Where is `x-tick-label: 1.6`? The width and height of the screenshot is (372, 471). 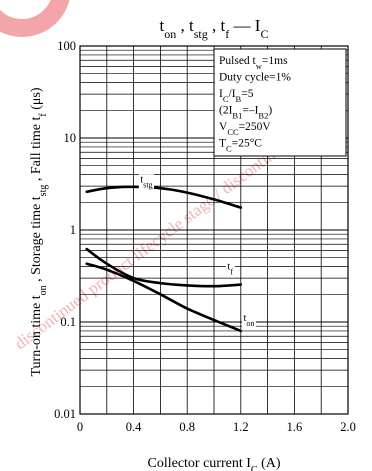 x-tick-label: 1.6 is located at coordinates (295, 427).